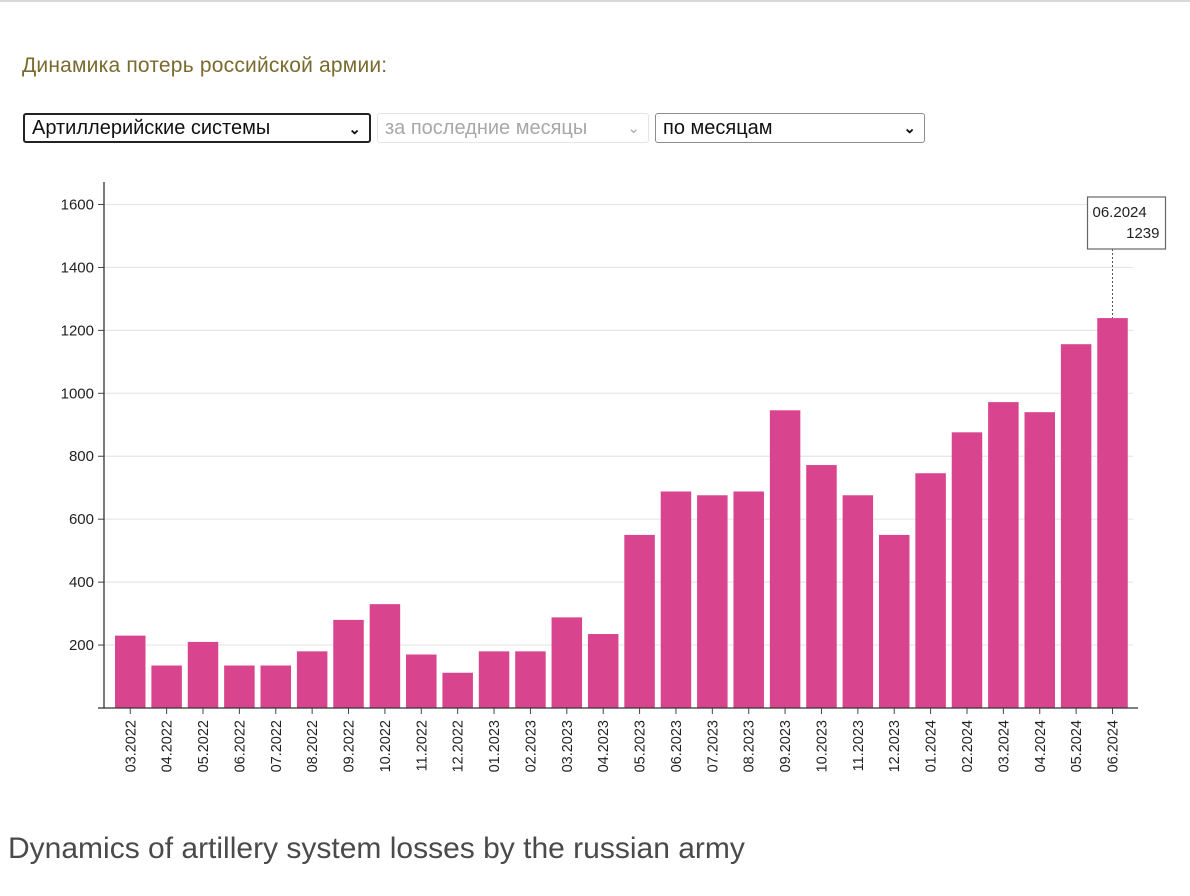 The height and width of the screenshot is (896, 1190). What do you see at coordinates (1041, 746) in the screenshot?
I see `x-tick-label: 04.2024` at bounding box center [1041, 746].